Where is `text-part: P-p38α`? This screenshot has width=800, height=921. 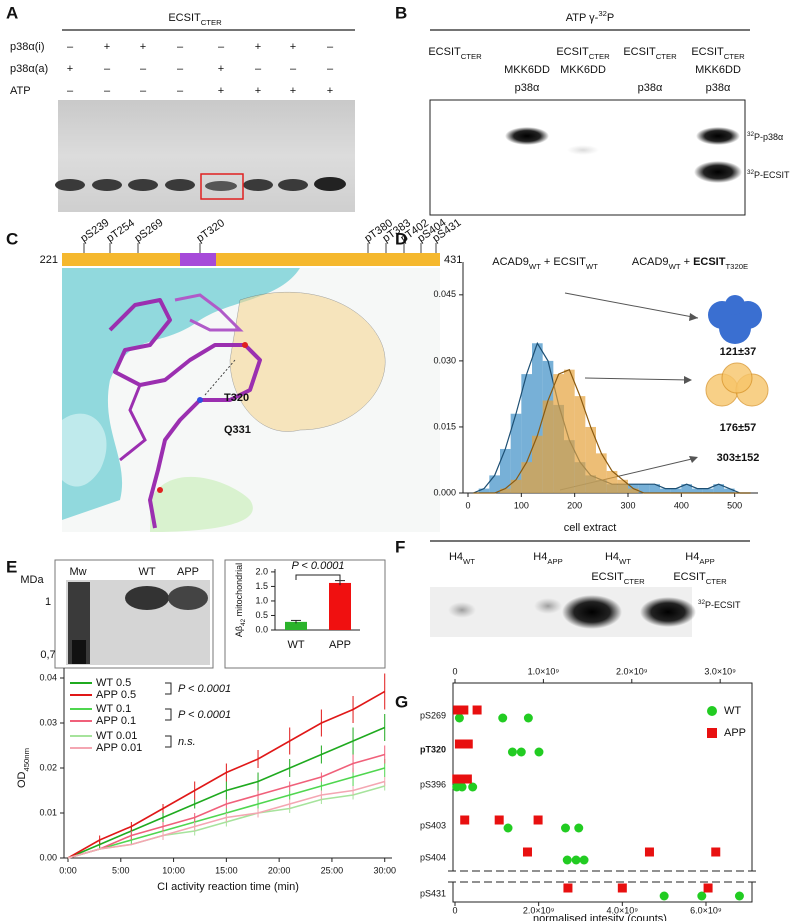 text-part: P-p38α is located at coordinates (768, 137).